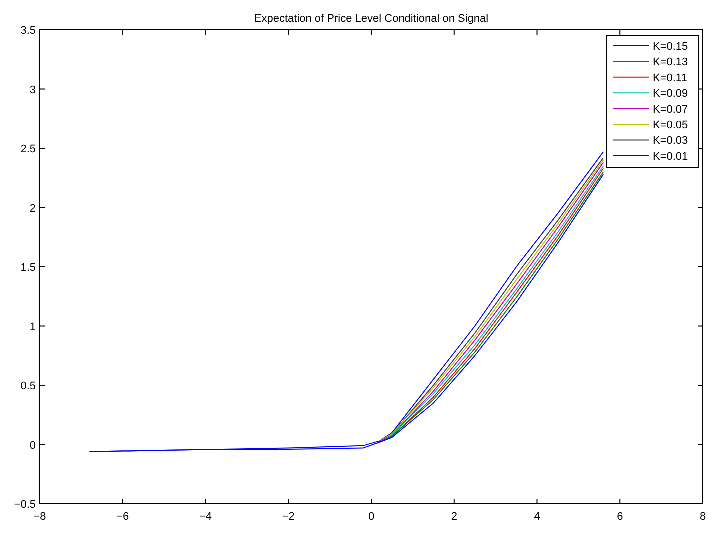  Describe the element at coordinates (33, 327) in the screenshot. I see `y-tick-label: 1` at that location.